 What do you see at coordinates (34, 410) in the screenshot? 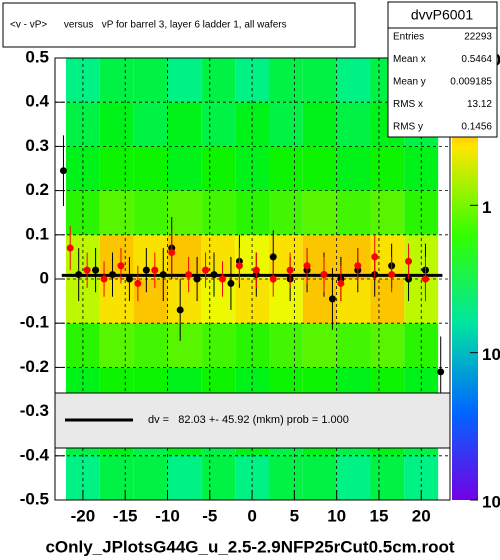
I see `y-tick-label: -0.3` at bounding box center [34, 410].